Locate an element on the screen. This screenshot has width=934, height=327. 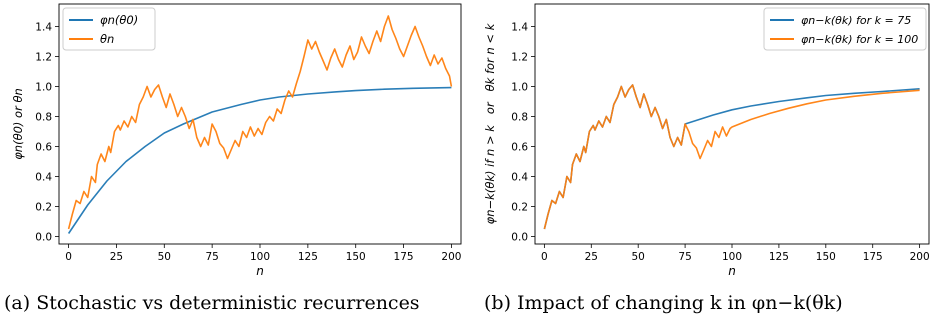
legend-label-k75: φn−k(θk) for k = 75 is located at coordinates (856, 20).